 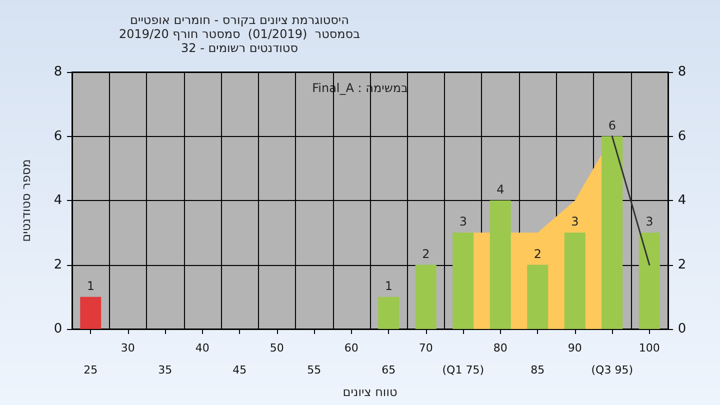 I want to click on x-tick-label: 50, so click(x=277, y=348).